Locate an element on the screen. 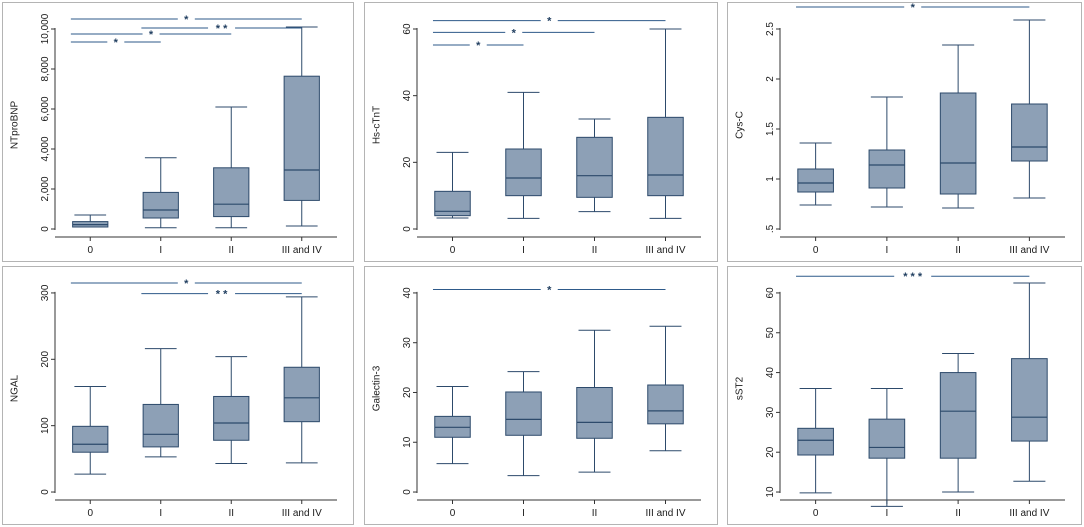  y-tick-label: 300 is located at coordinates (45, 292).